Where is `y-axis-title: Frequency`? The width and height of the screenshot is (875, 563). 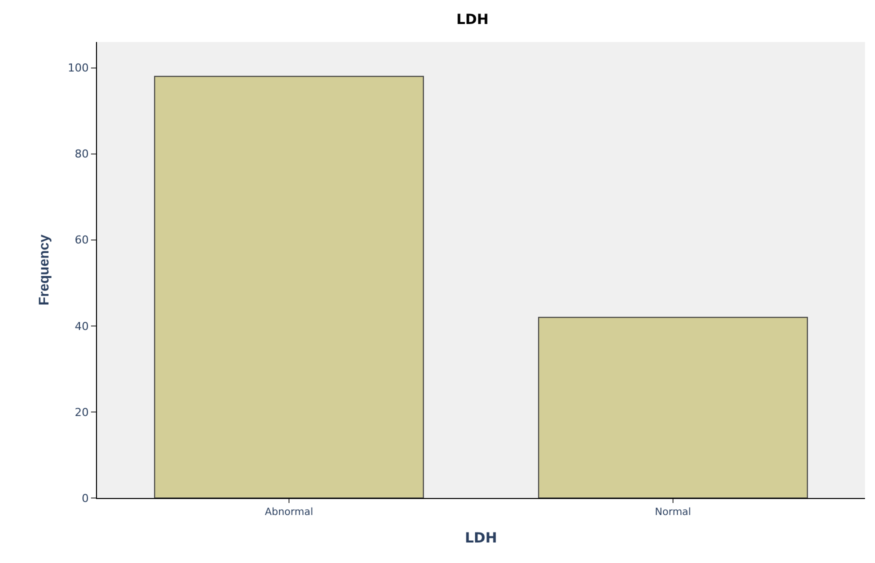 y-axis-title: Frequency is located at coordinates (43, 270).